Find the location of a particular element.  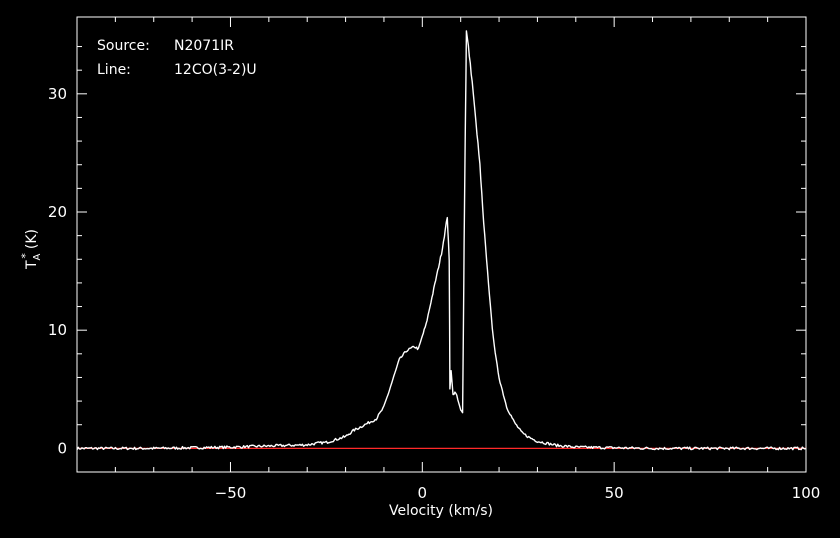

y-axis-label-subscript: A is located at coordinates (37, 256).